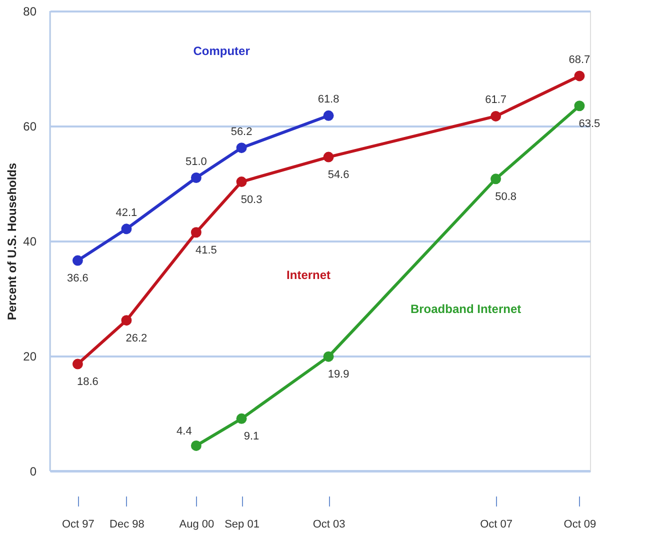 Image resolution: width=660 pixels, height=542 pixels. Describe the element at coordinates (30, 127) in the screenshot. I see `y-tick-label: 60` at that location.